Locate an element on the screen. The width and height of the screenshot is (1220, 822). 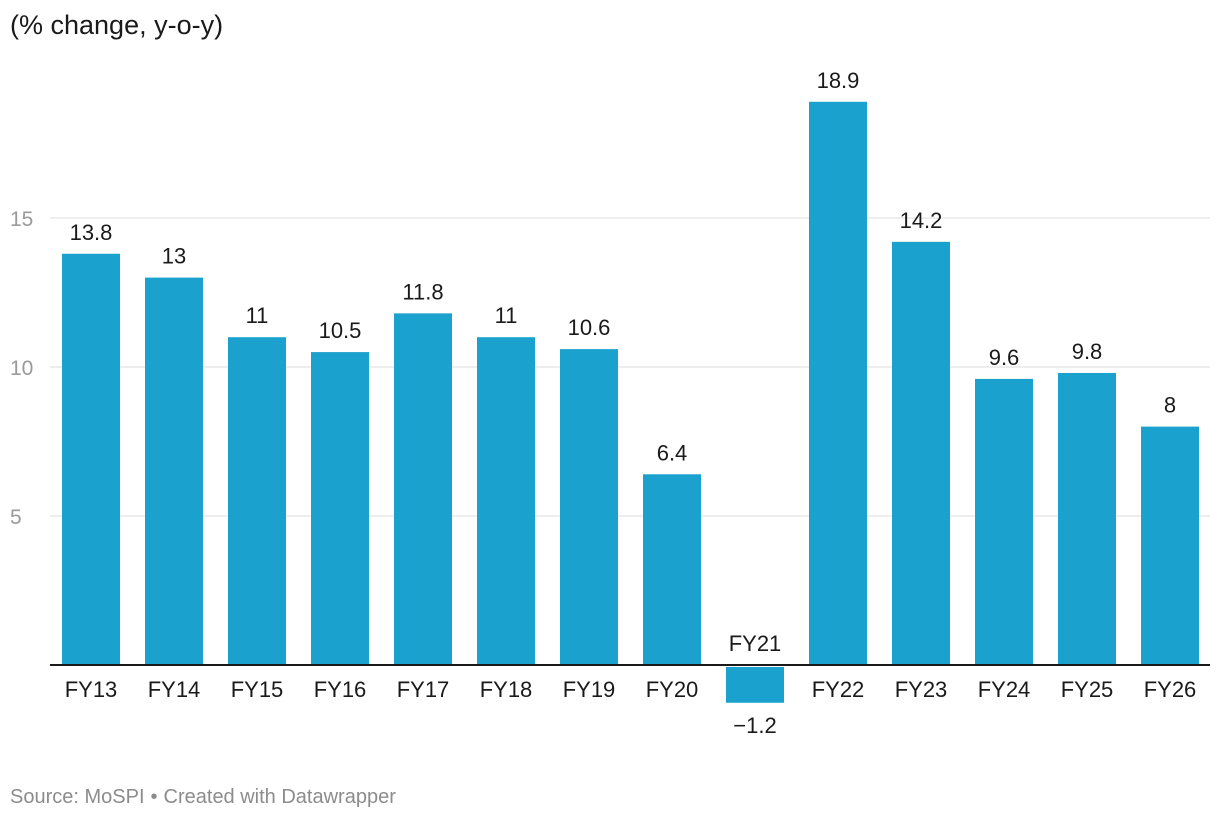
bar-fy13 is located at coordinates (91, 459).